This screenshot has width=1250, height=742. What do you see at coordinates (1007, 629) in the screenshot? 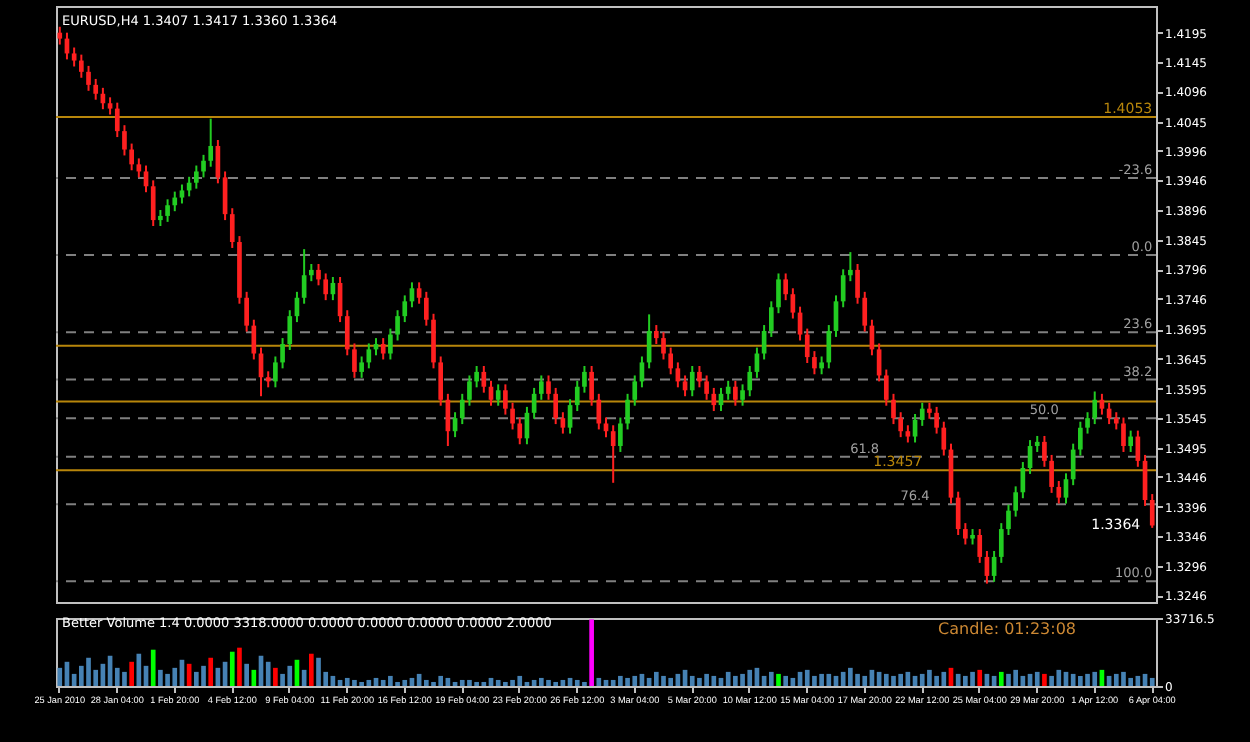
I see `annotation: Candle: 01:23:08` at bounding box center [1007, 629].